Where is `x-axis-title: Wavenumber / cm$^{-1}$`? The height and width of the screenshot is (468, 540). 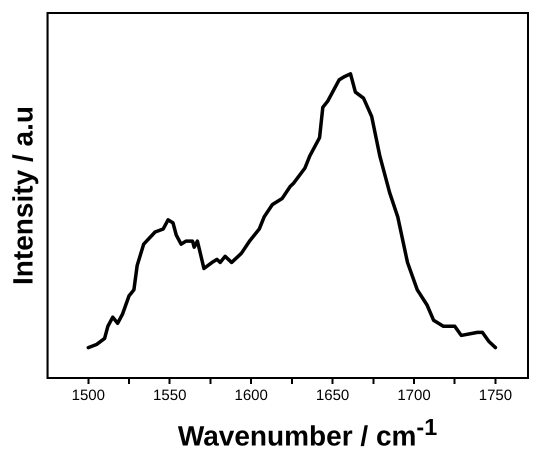 x-axis-title: Wavenumber / cm$^{-1}$ is located at coordinates (307, 433).